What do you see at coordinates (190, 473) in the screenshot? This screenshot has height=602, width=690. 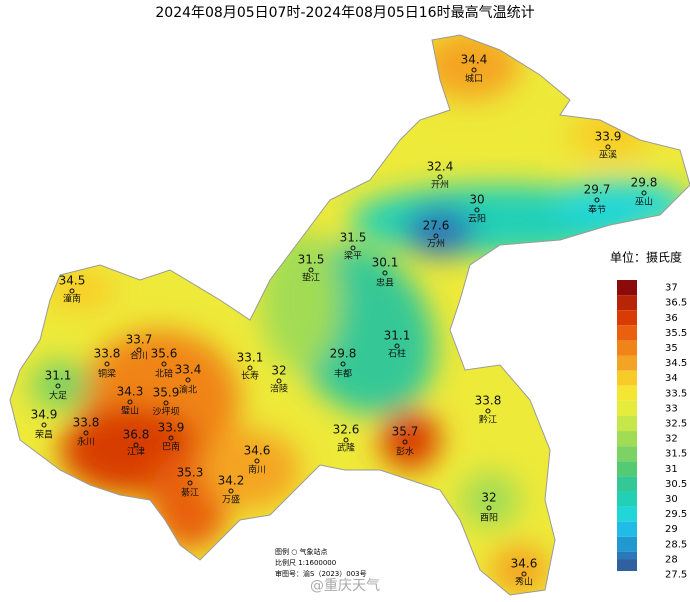 I see `station-value: 35.3` at bounding box center [190, 473].